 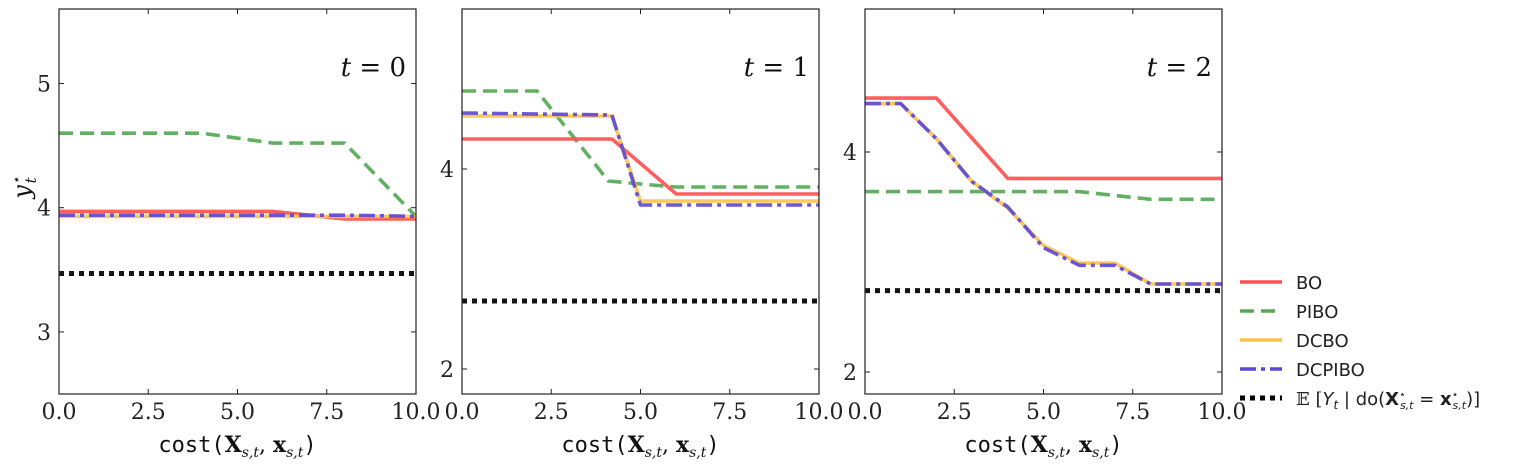 What do you see at coordinates (1309, 283) in the screenshot?
I see `legend-label: BO` at bounding box center [1309, 283].